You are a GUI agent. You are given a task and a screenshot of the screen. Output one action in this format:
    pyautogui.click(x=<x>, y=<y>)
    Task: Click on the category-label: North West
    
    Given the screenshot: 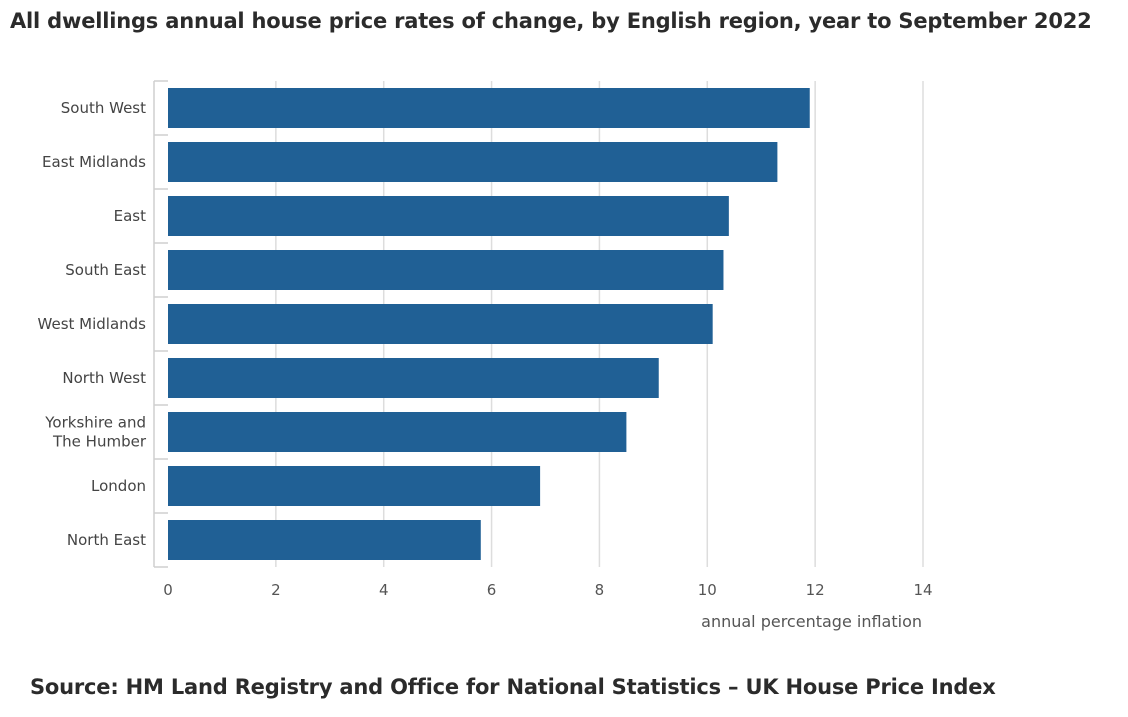 What is the action you would take?
    pyautogui.click(x=104, y=378)
    